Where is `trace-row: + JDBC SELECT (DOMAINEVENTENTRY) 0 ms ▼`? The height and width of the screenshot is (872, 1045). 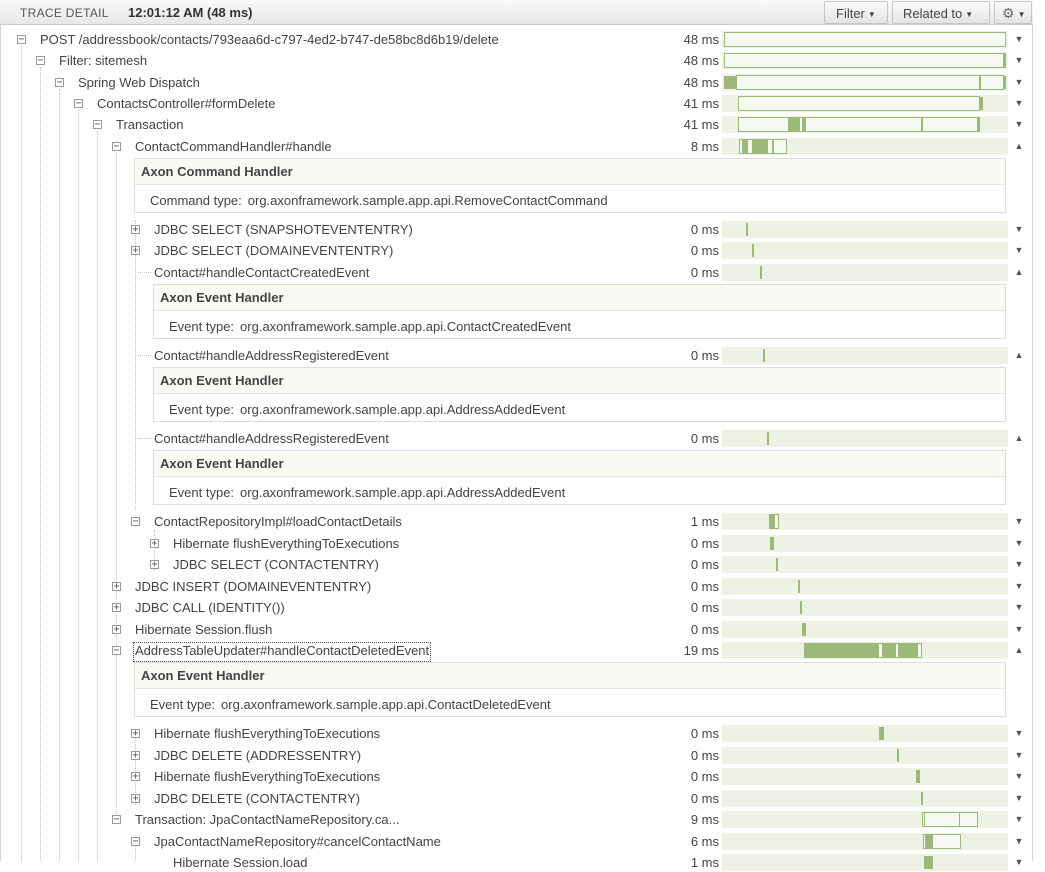 trace-row: + JDBC SELECT (DOMAINEVENTENTRY) 0 ms ▼ is located at coordinates (516, 251).